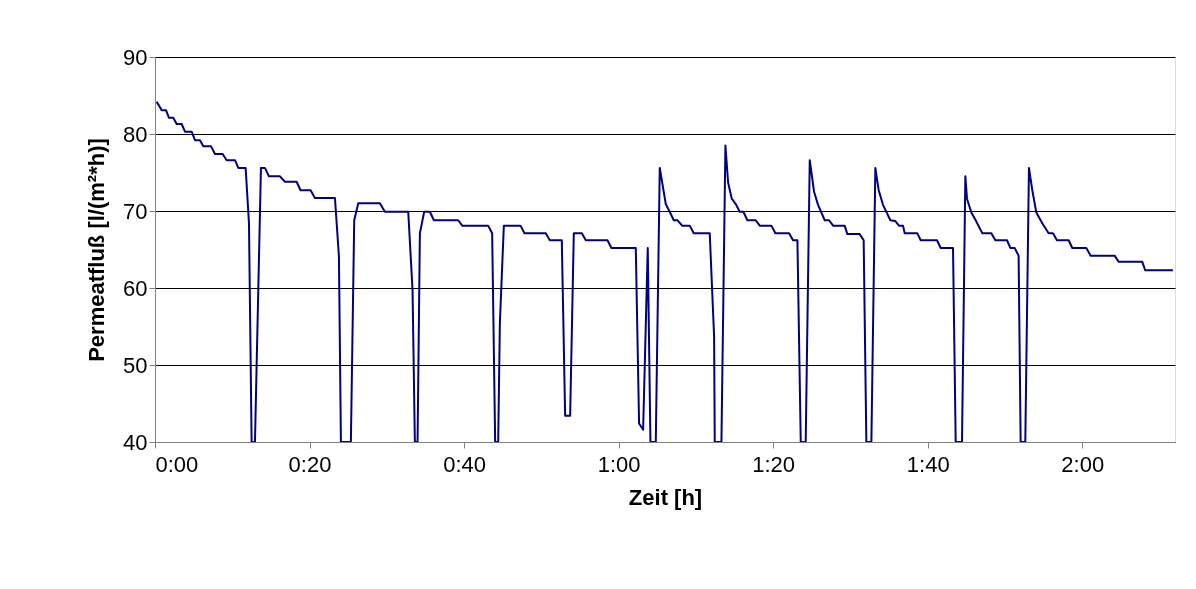 The image size is (1196, 589). What do you see at coordinates (928, 464) in the screenshot?
I see `x-tick-label: 1:40` at bounding box center [928, 464].